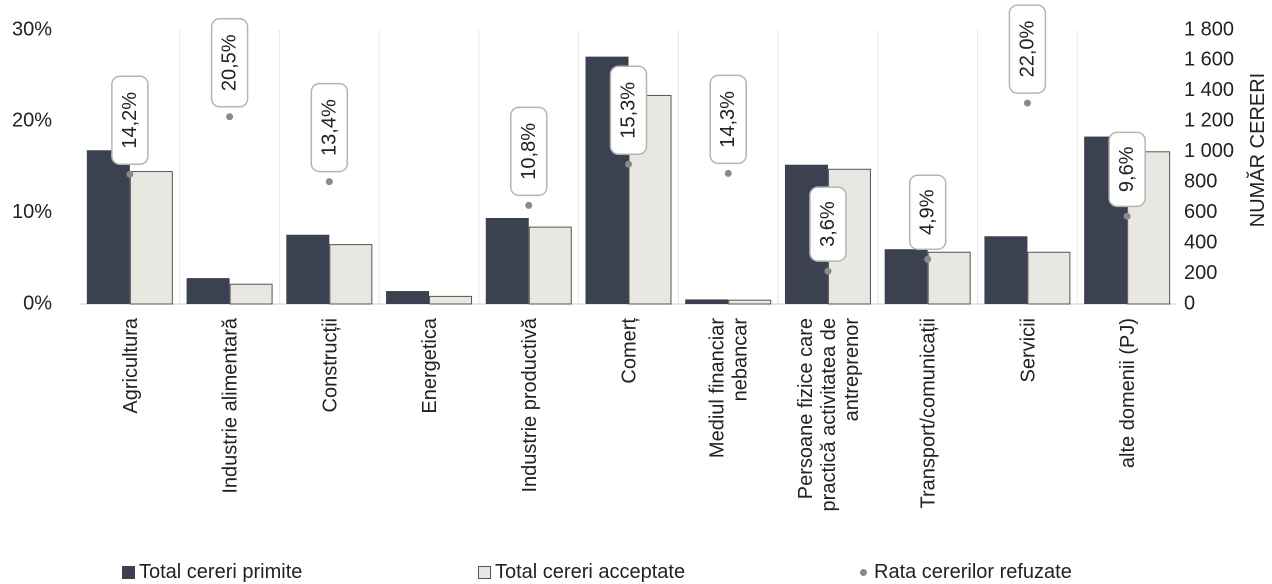 The height and width of the screenshot is (584, 1272). Describe the element at coordinates (221, 572) in the screenshot. I see `legend-label-primite: Total cereri primite` at that location.